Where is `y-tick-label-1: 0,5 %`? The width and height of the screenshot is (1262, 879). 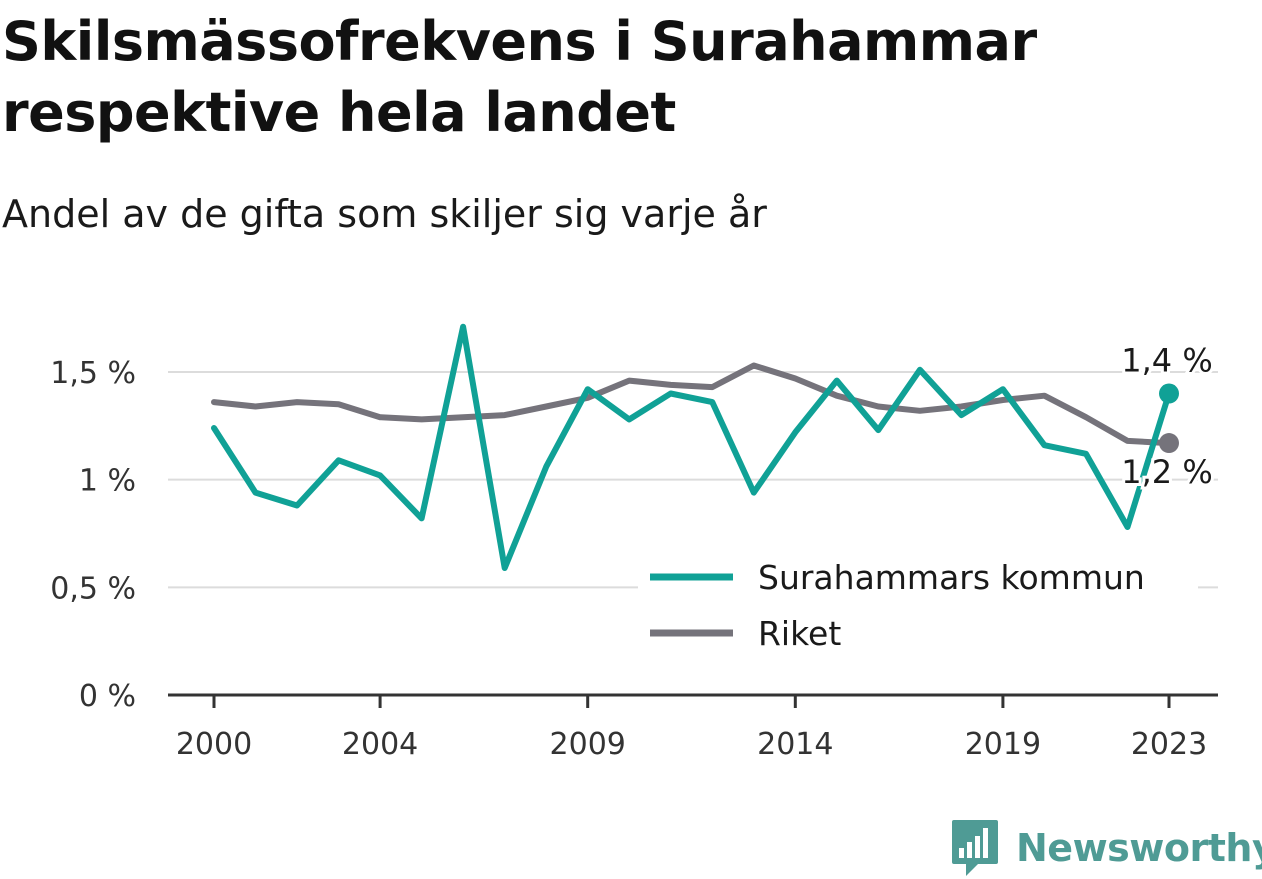 y-tick-label-1: 0,5 % is located at coordinates (93, 588).